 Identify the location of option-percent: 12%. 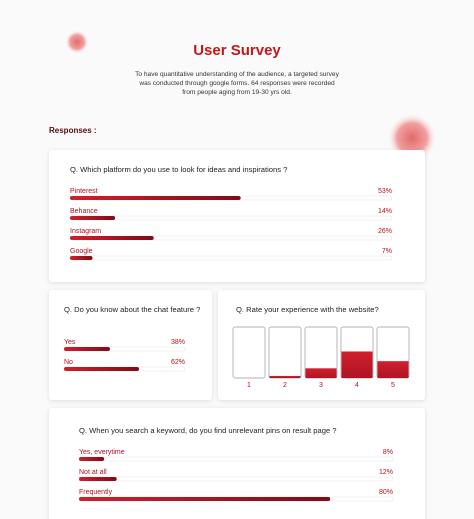
(386, 472).